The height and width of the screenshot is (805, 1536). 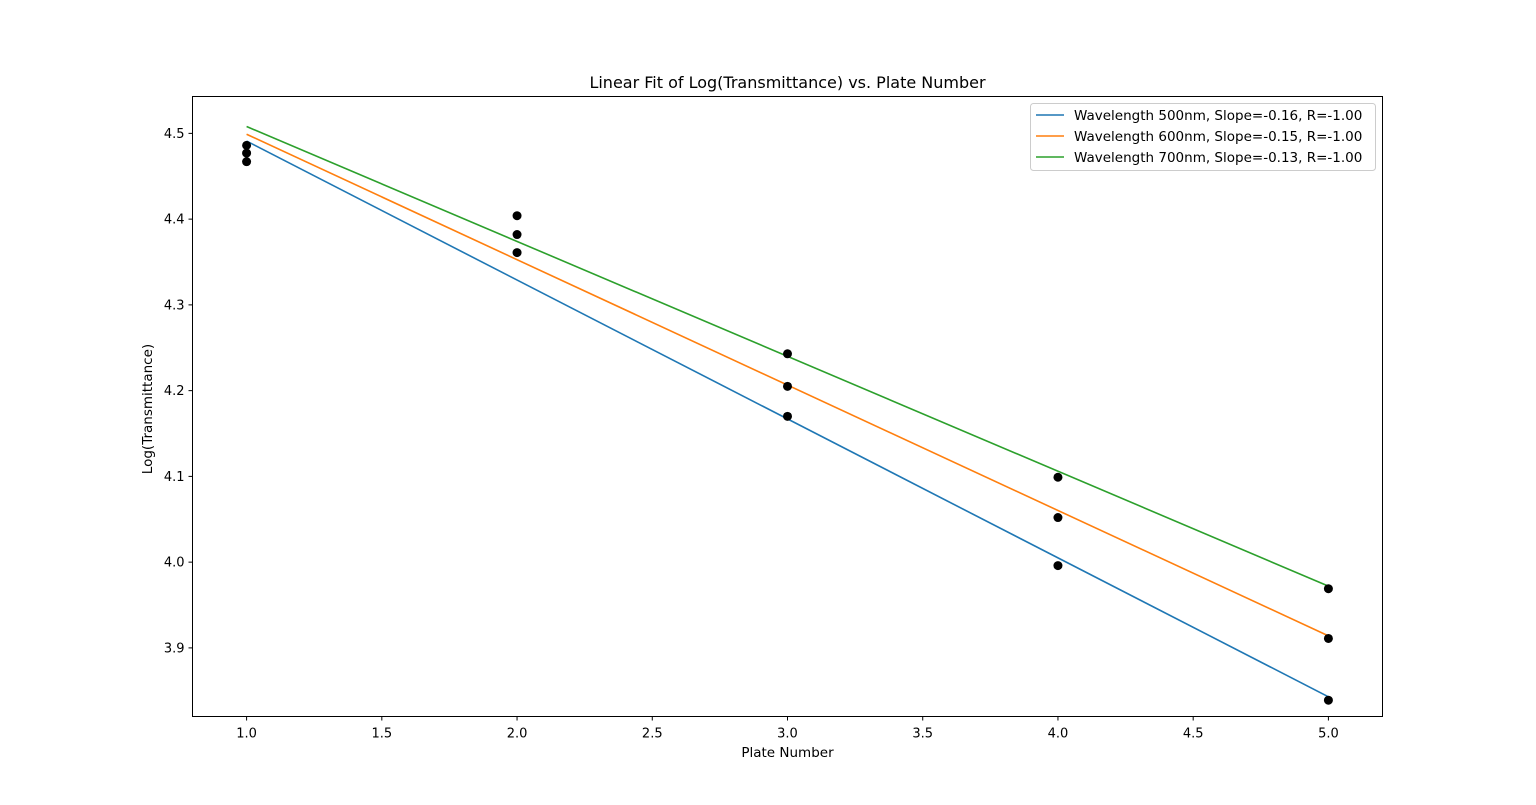 I want to click on x-tick-label: 4.5, so click(x=1193, y=734).